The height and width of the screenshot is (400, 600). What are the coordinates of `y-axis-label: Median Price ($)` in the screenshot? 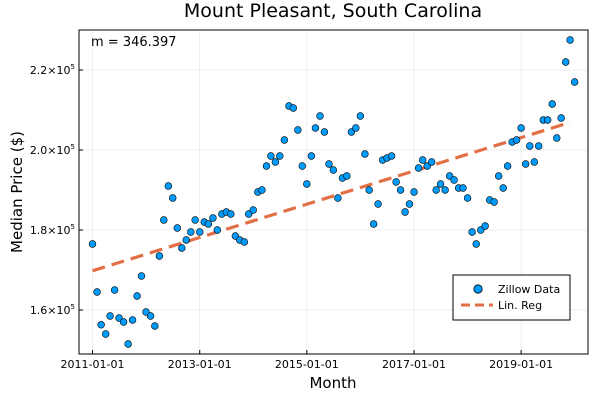 It's located at (17, 192).